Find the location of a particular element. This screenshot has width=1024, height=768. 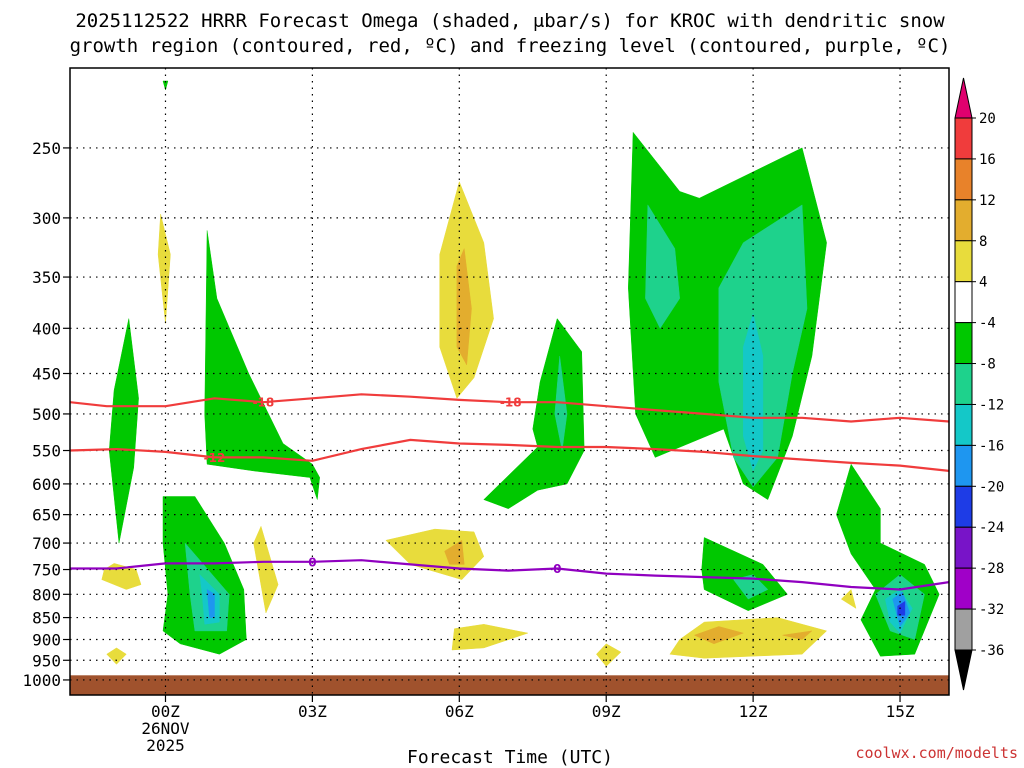

terrain-layer is located at coordinates (509, 685).